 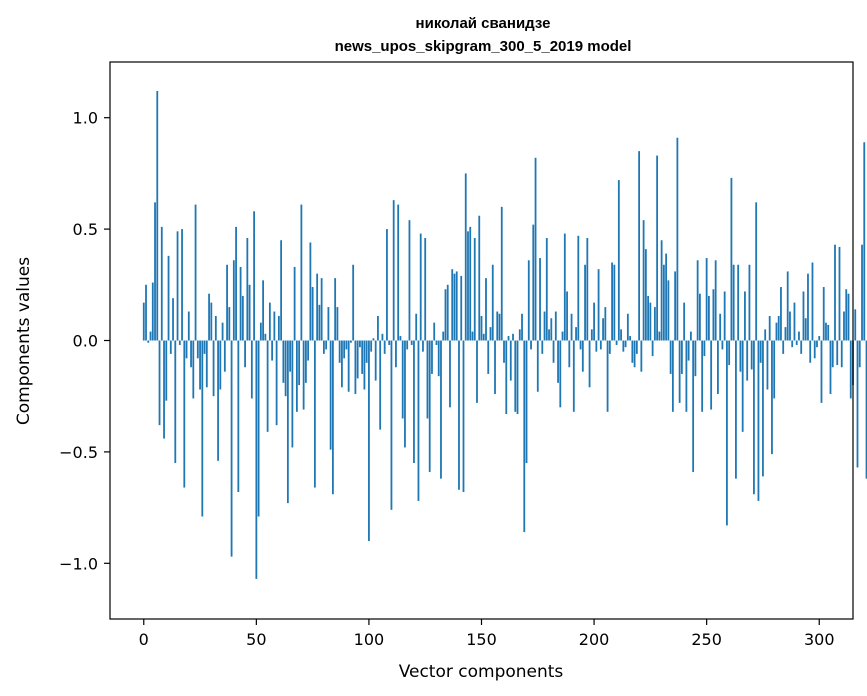 What do you see at coordinates (481, 639) in the screenshot?
I see `x-tick-label: 150` at bounding box center [481, 639].